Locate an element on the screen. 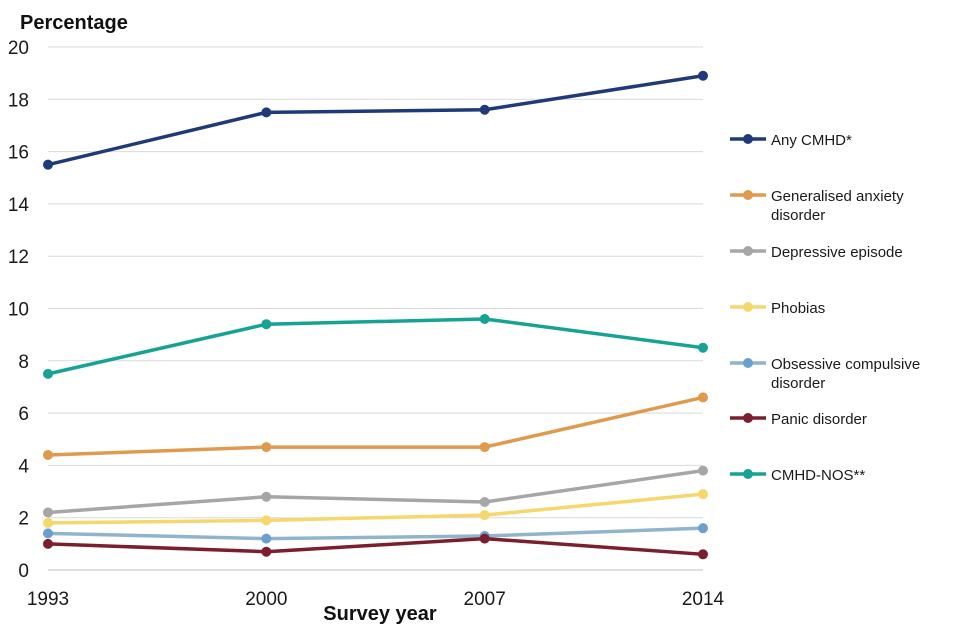  legend-label: CMHD-NOS** is located at coordinates (818, 475).